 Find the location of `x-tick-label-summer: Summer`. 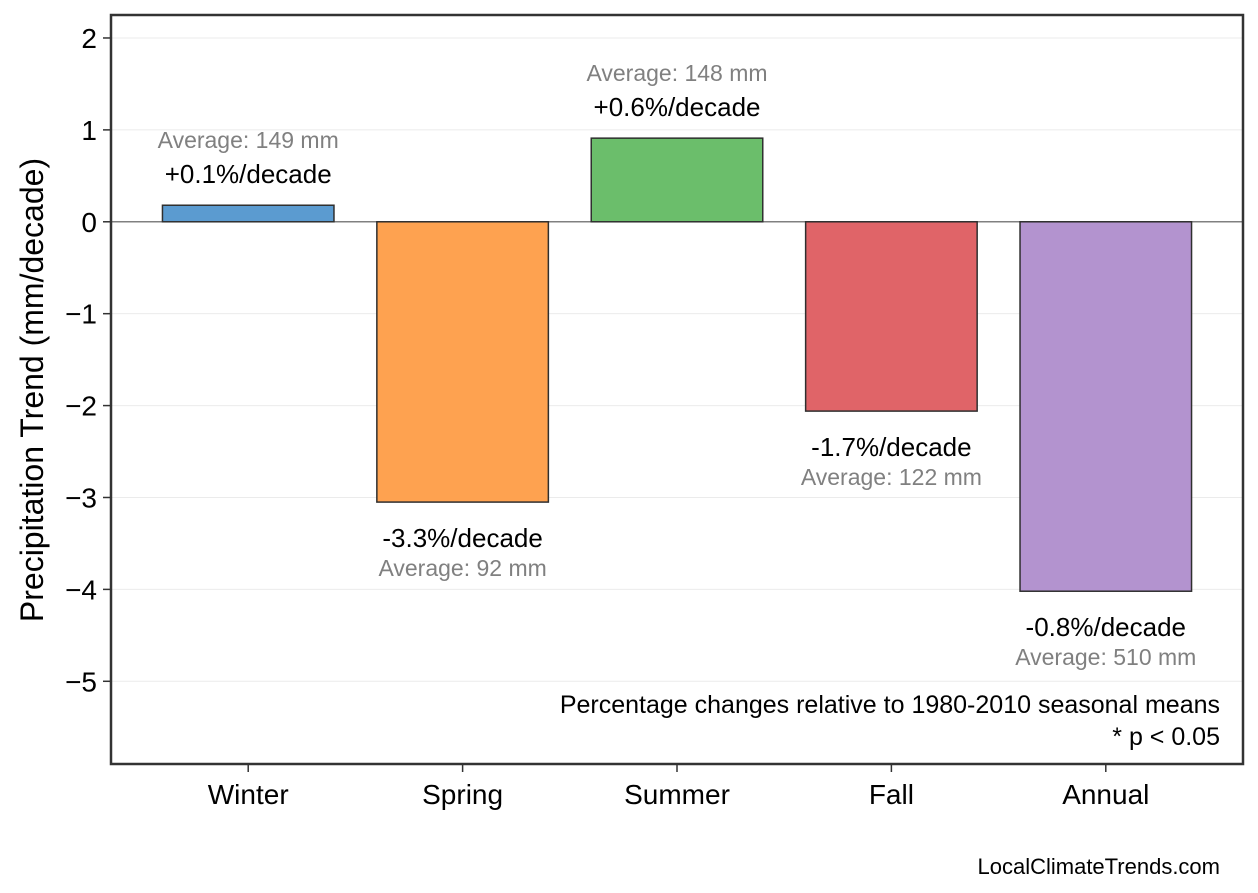

x-tick-label-summer: Summer is located at coordinates (677, 794).